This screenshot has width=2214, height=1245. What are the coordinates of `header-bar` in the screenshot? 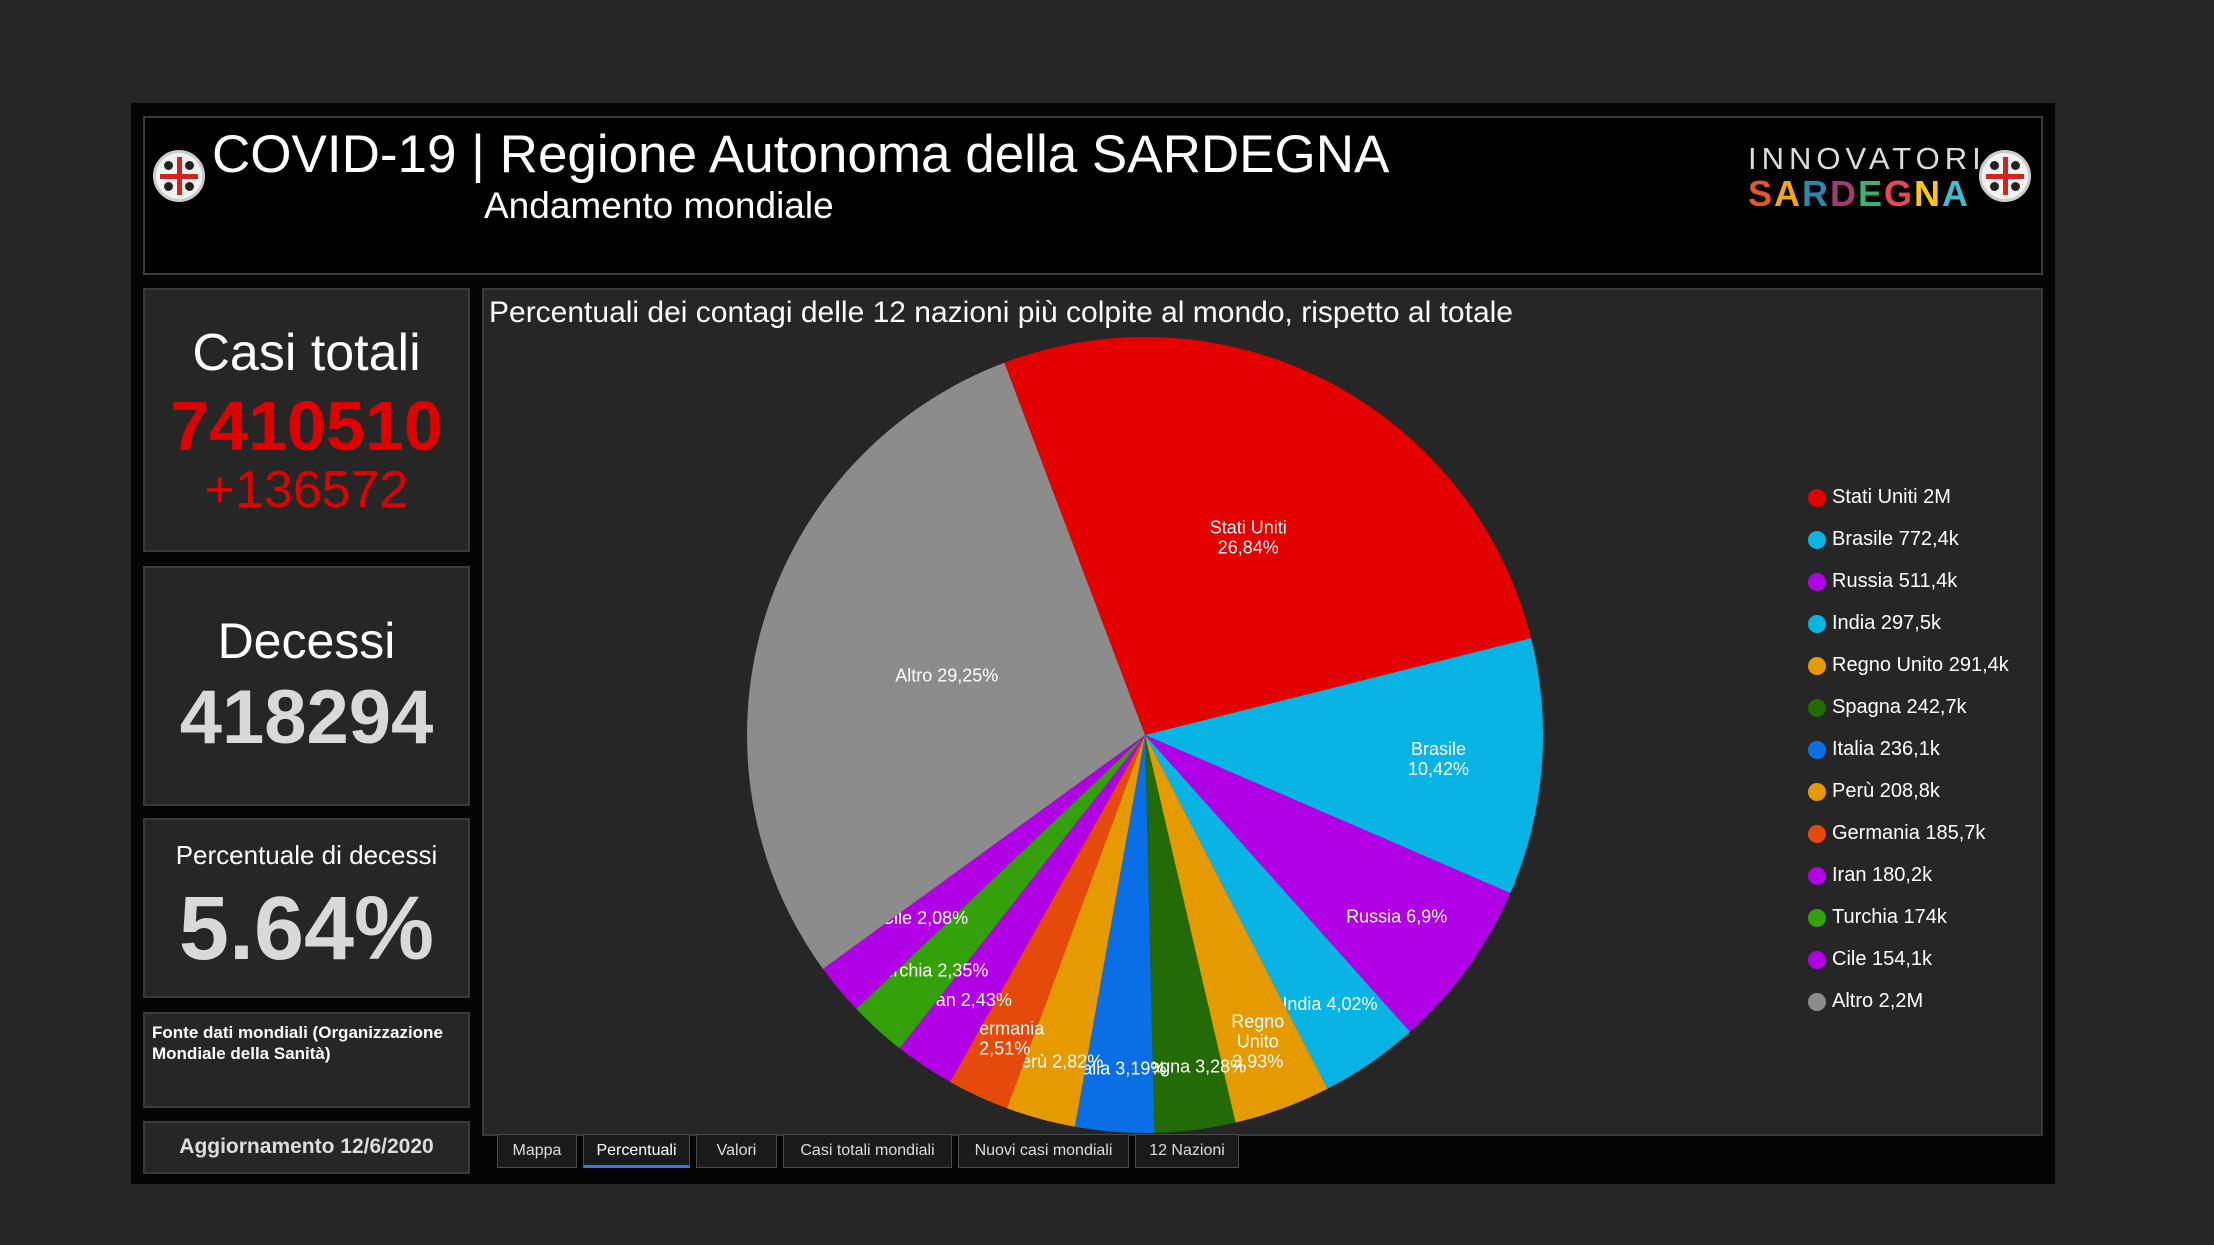 It's located at (1093, 195).